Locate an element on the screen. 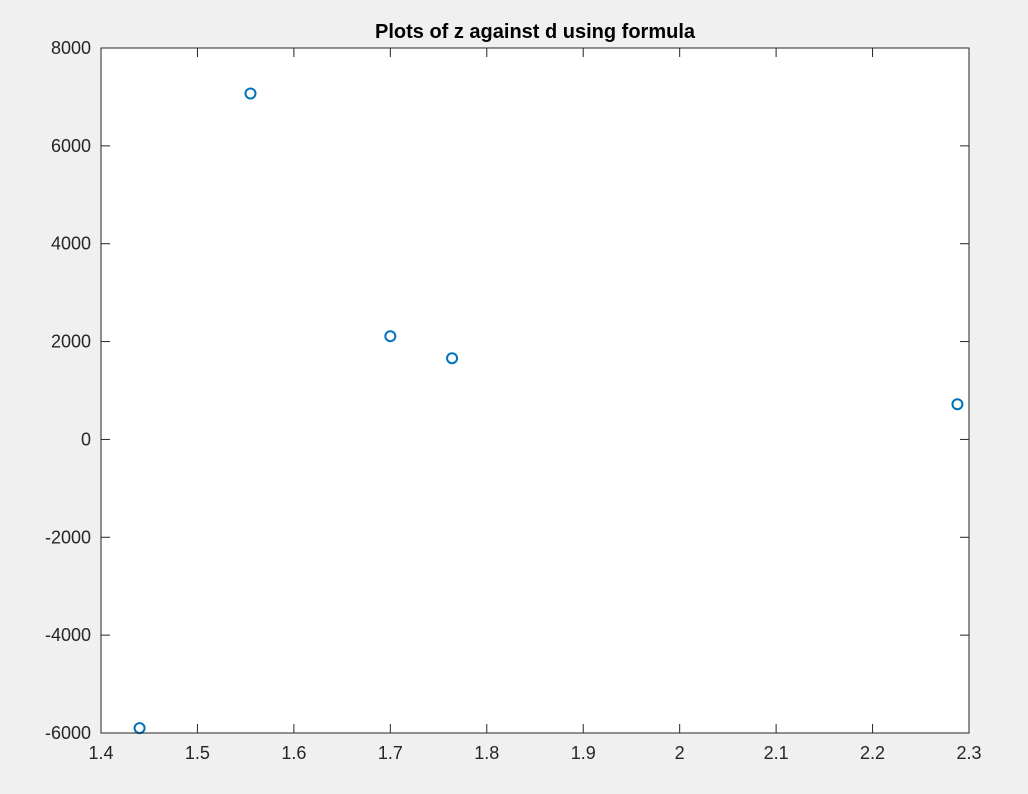 Image resolution: width=1028 pixels, height=794 pixels. y-tick-label: 4000 is located at coordinates (71, 244).